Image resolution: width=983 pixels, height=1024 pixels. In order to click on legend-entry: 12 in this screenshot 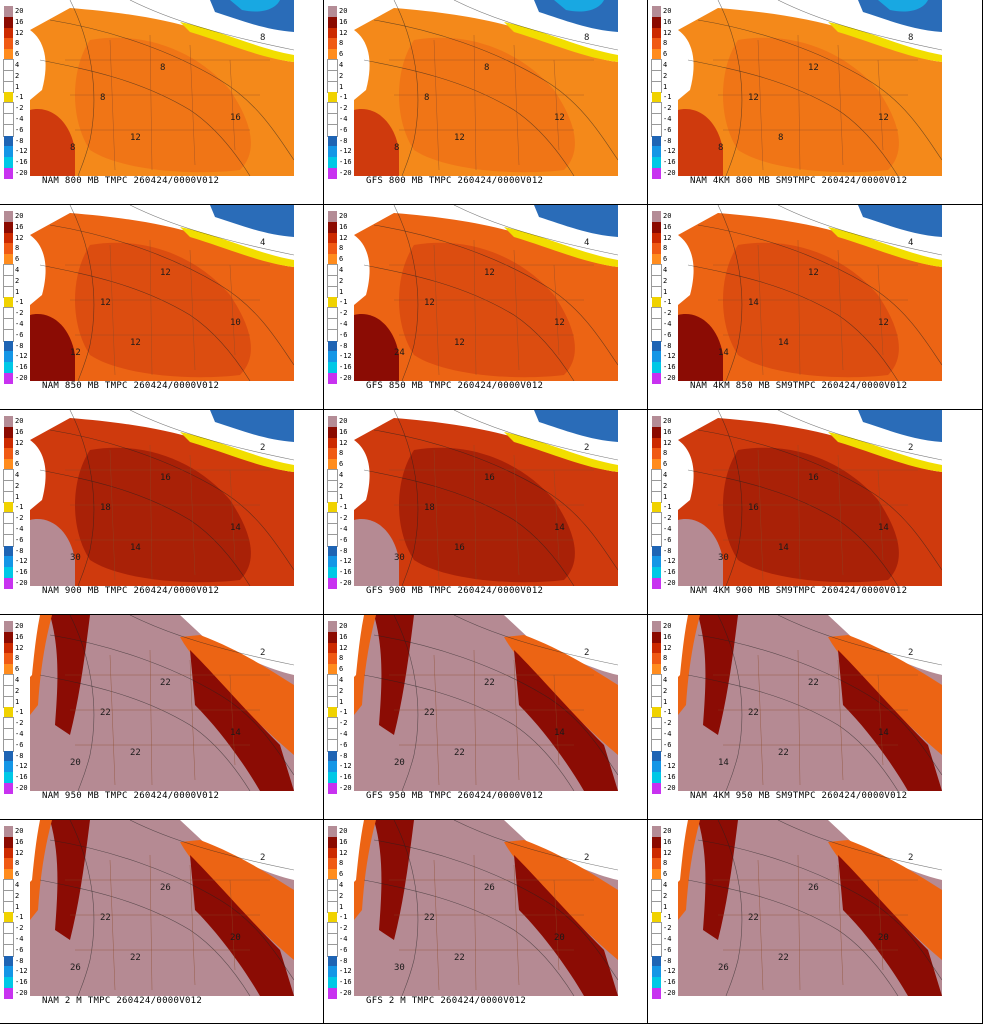, I will do `click(663, 238)`.